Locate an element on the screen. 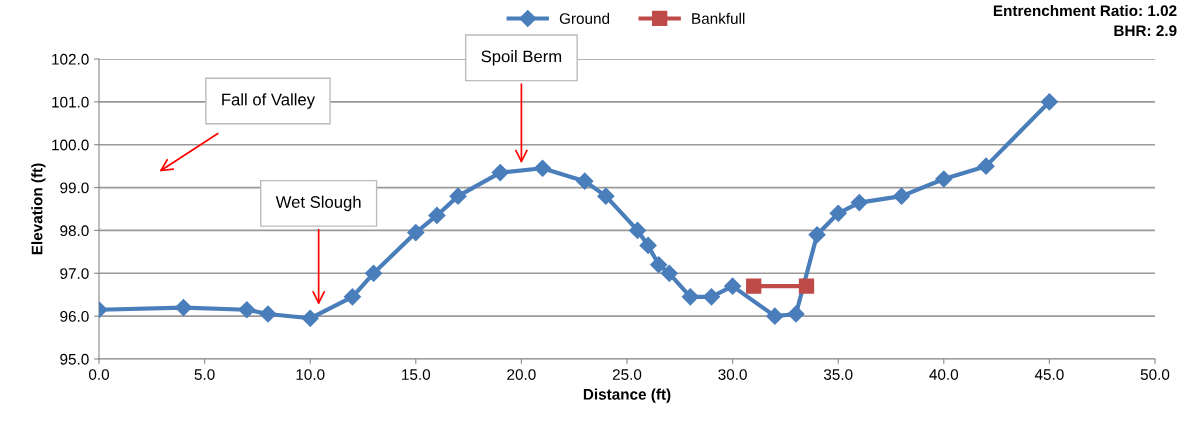 This screenshot has height=432, width=1183. text: BHR: 2.9 is located at coordinates (1145, 31).